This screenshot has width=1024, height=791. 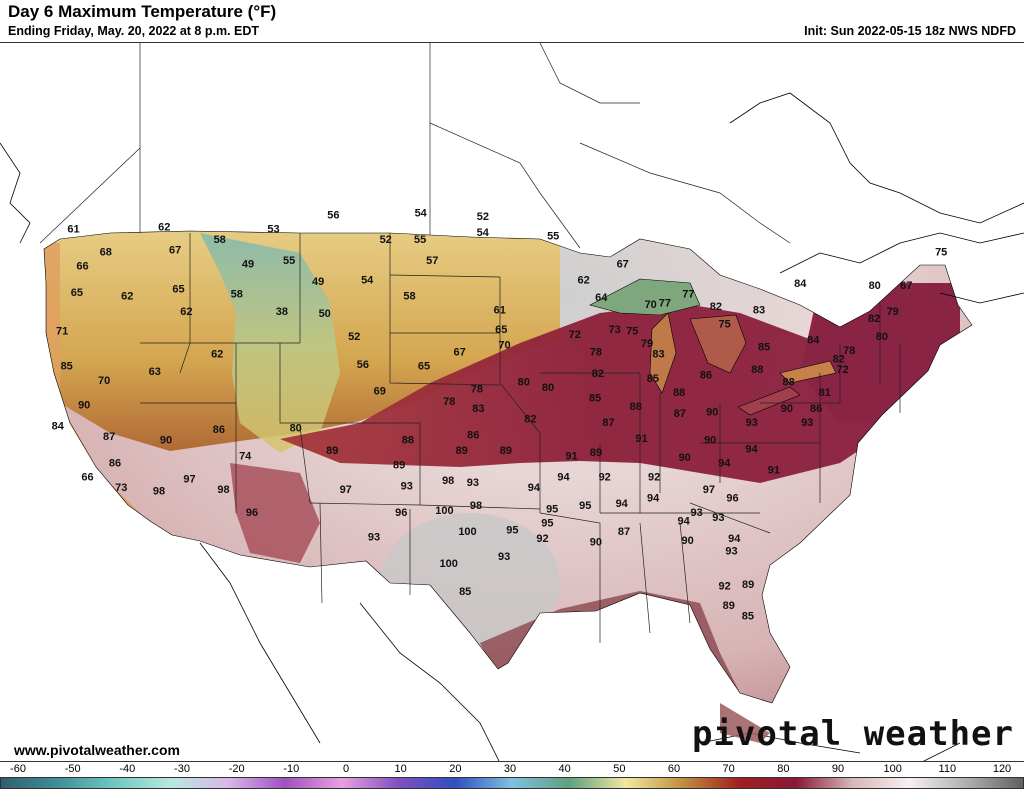 I want to click on temperature-value: 75, so click(x=941, y=252).